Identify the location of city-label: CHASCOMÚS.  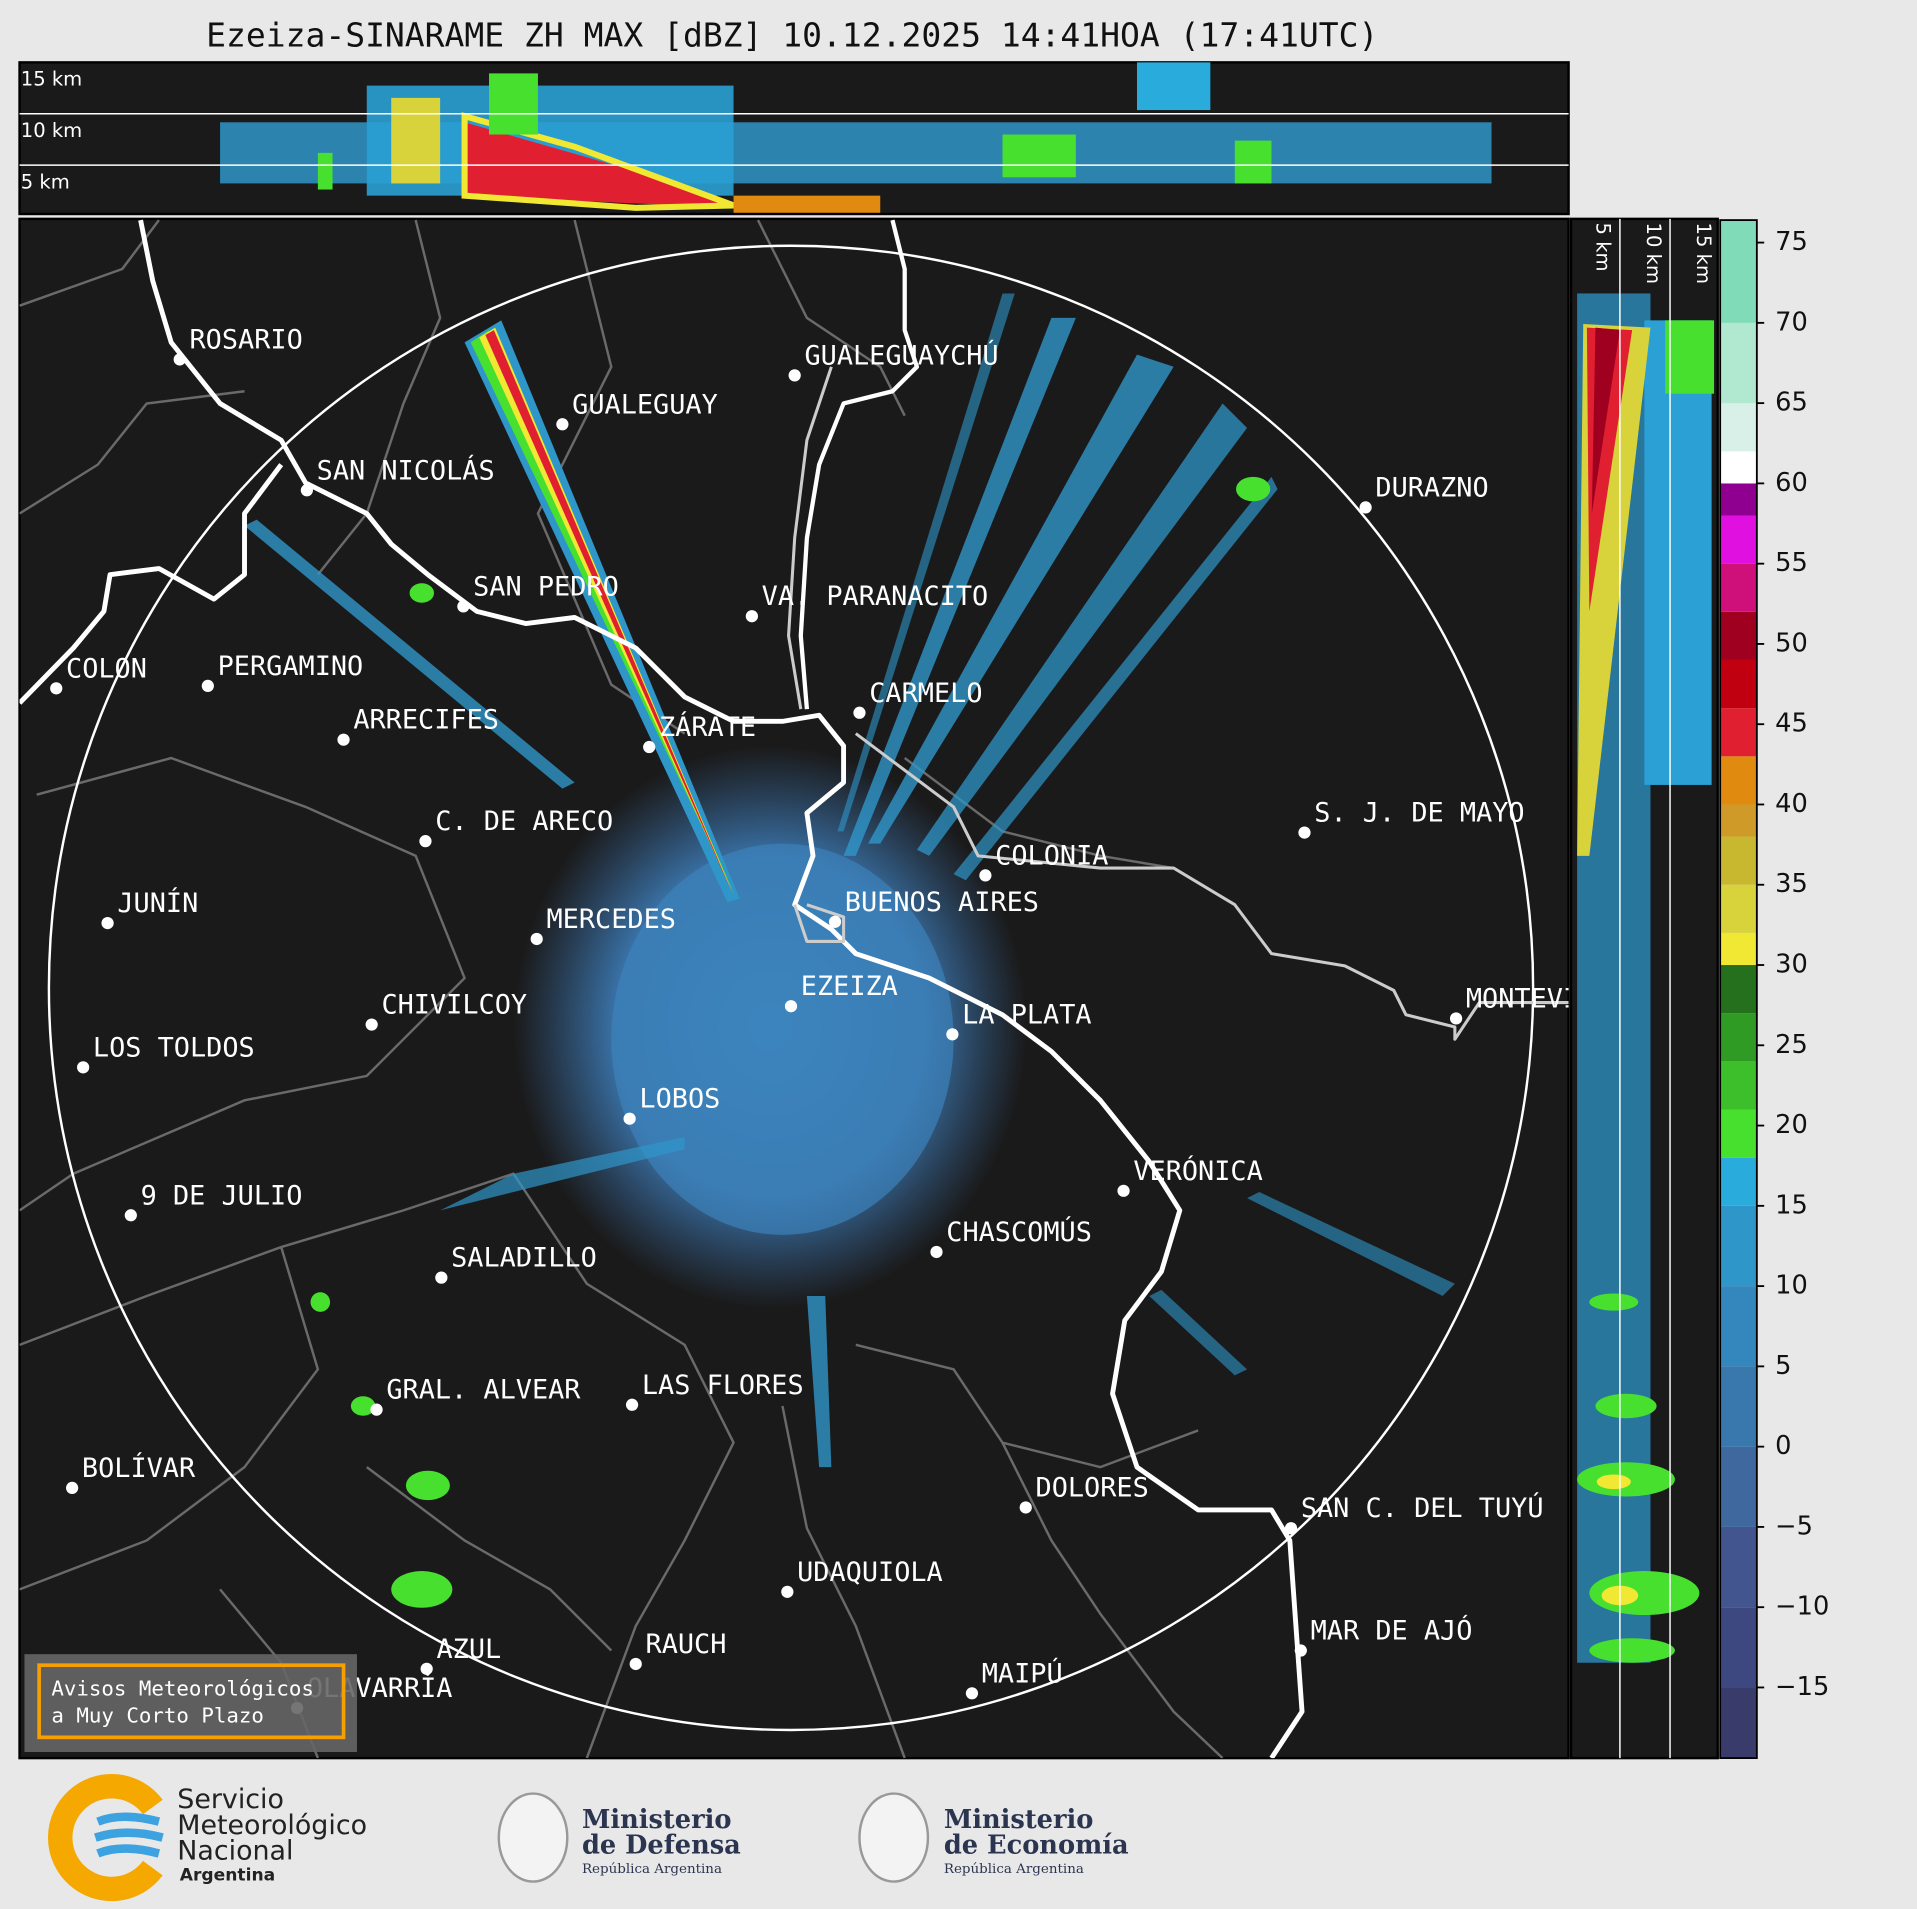
(1019, 1232).